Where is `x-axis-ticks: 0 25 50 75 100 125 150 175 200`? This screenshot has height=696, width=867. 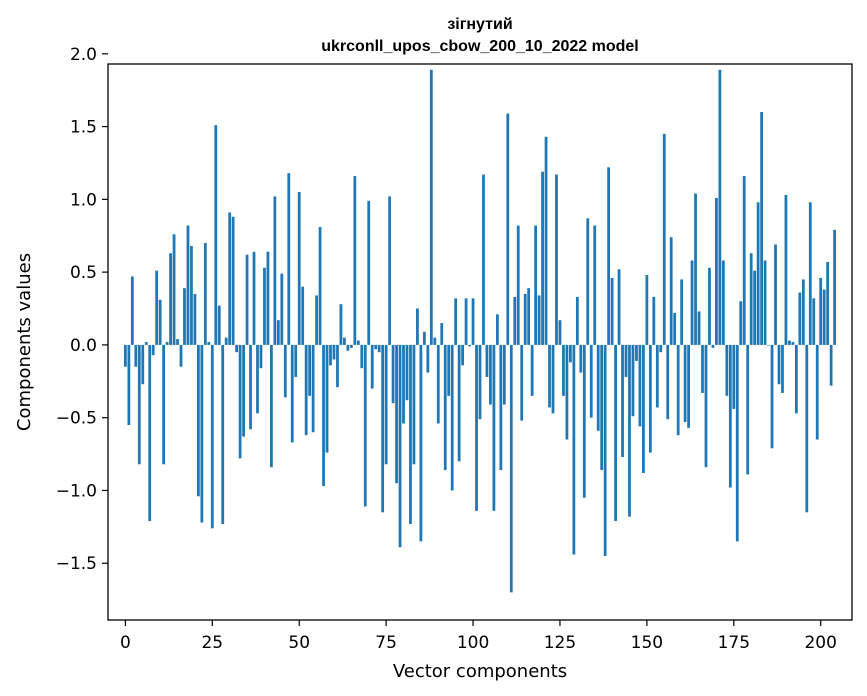
x-axis-ticks: 0 25 50 75 100 125 150 175 200 is located at coordinates (478, 636).